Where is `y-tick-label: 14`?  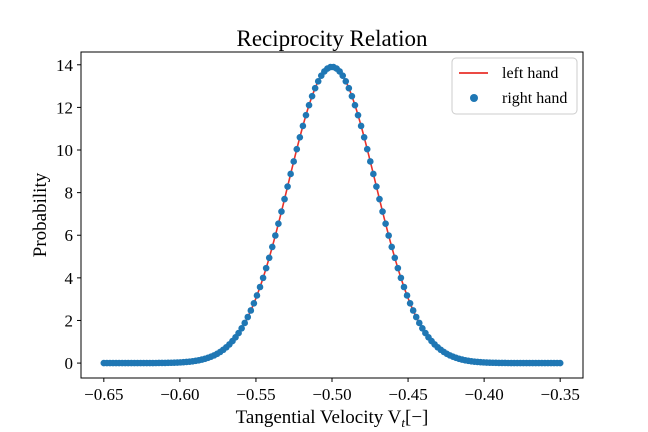 y-tick-label: 14 is located at coordinates (65, 65).